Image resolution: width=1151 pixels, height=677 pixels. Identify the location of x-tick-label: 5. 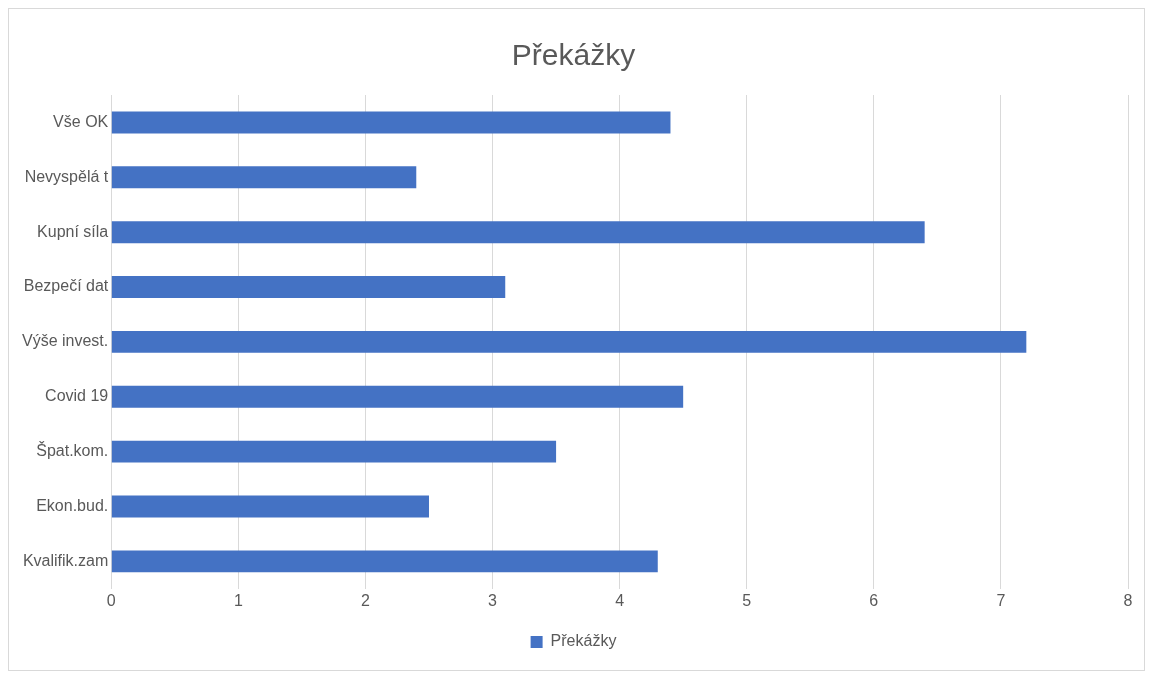
(747, 600).